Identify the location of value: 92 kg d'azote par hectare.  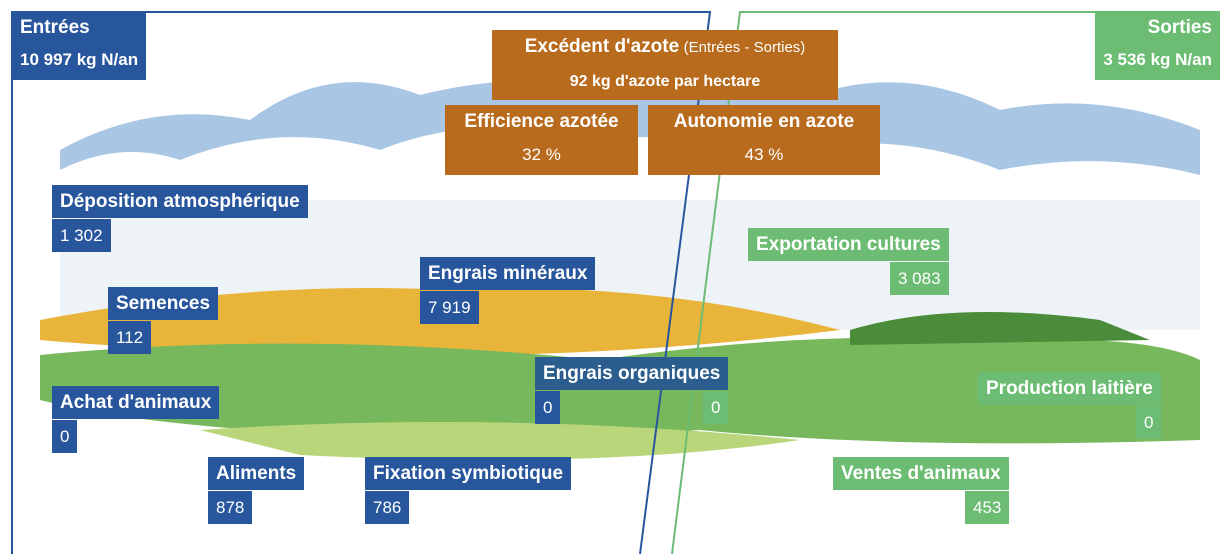
(665, 81).